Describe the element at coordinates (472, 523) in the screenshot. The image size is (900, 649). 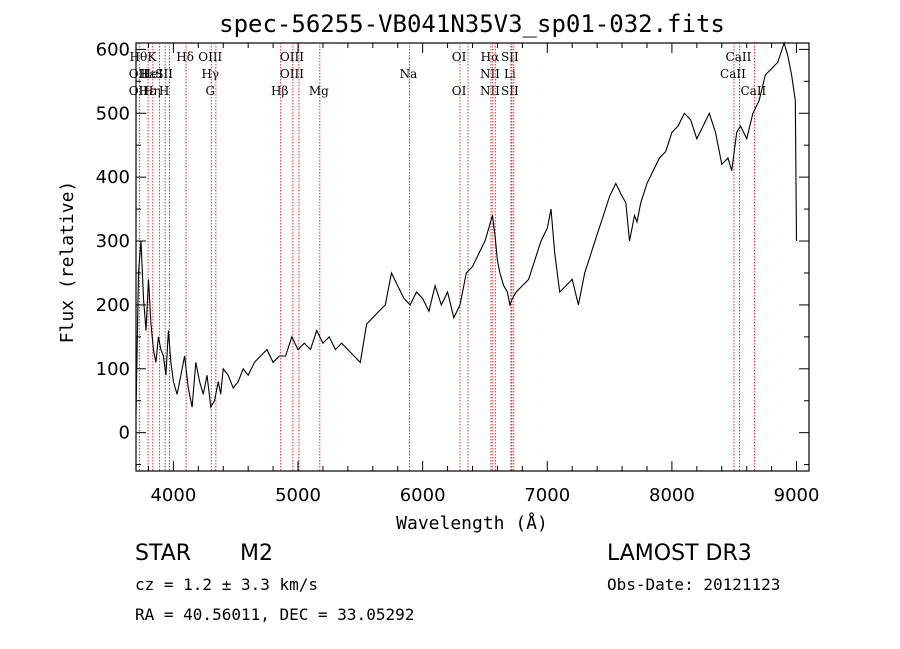
I see `x-axis-title: Wavelength (Å)` at that location.